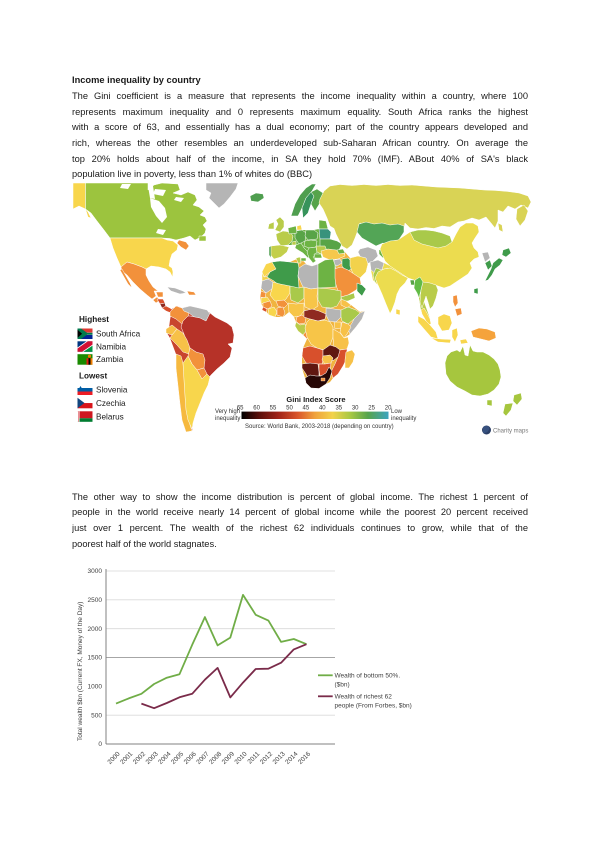 Image resolution: width=600 pixels, height=848 pixels. I want to click on svg-text: 500, so click(96, 715).